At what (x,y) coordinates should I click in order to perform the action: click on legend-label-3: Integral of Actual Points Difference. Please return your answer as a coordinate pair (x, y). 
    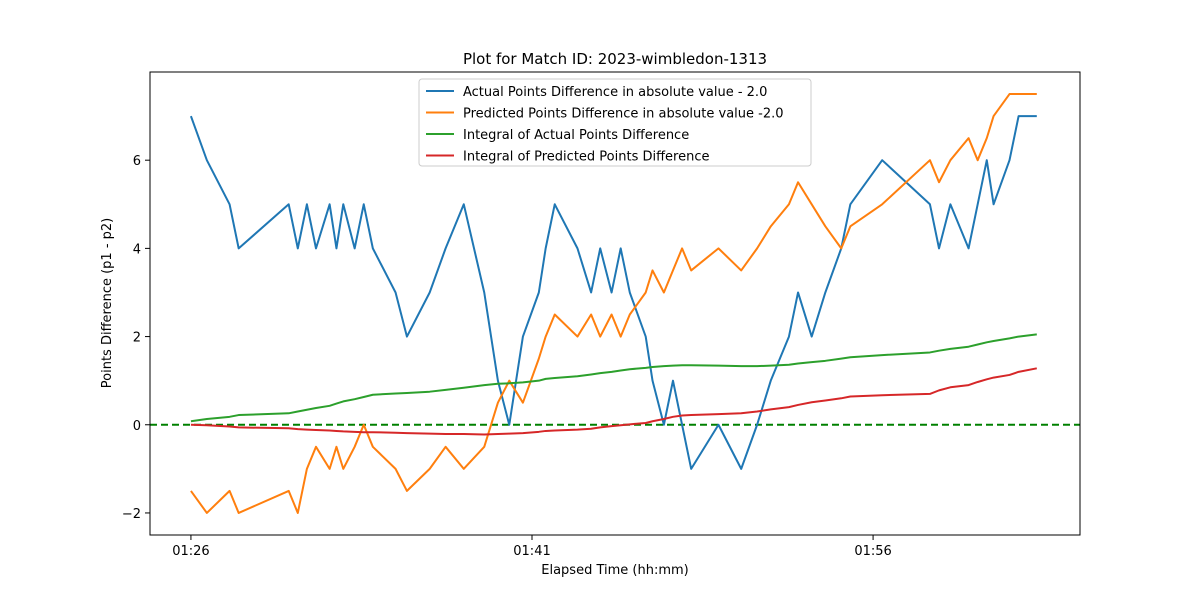
    Looking at the image, I should click on (576, 135).